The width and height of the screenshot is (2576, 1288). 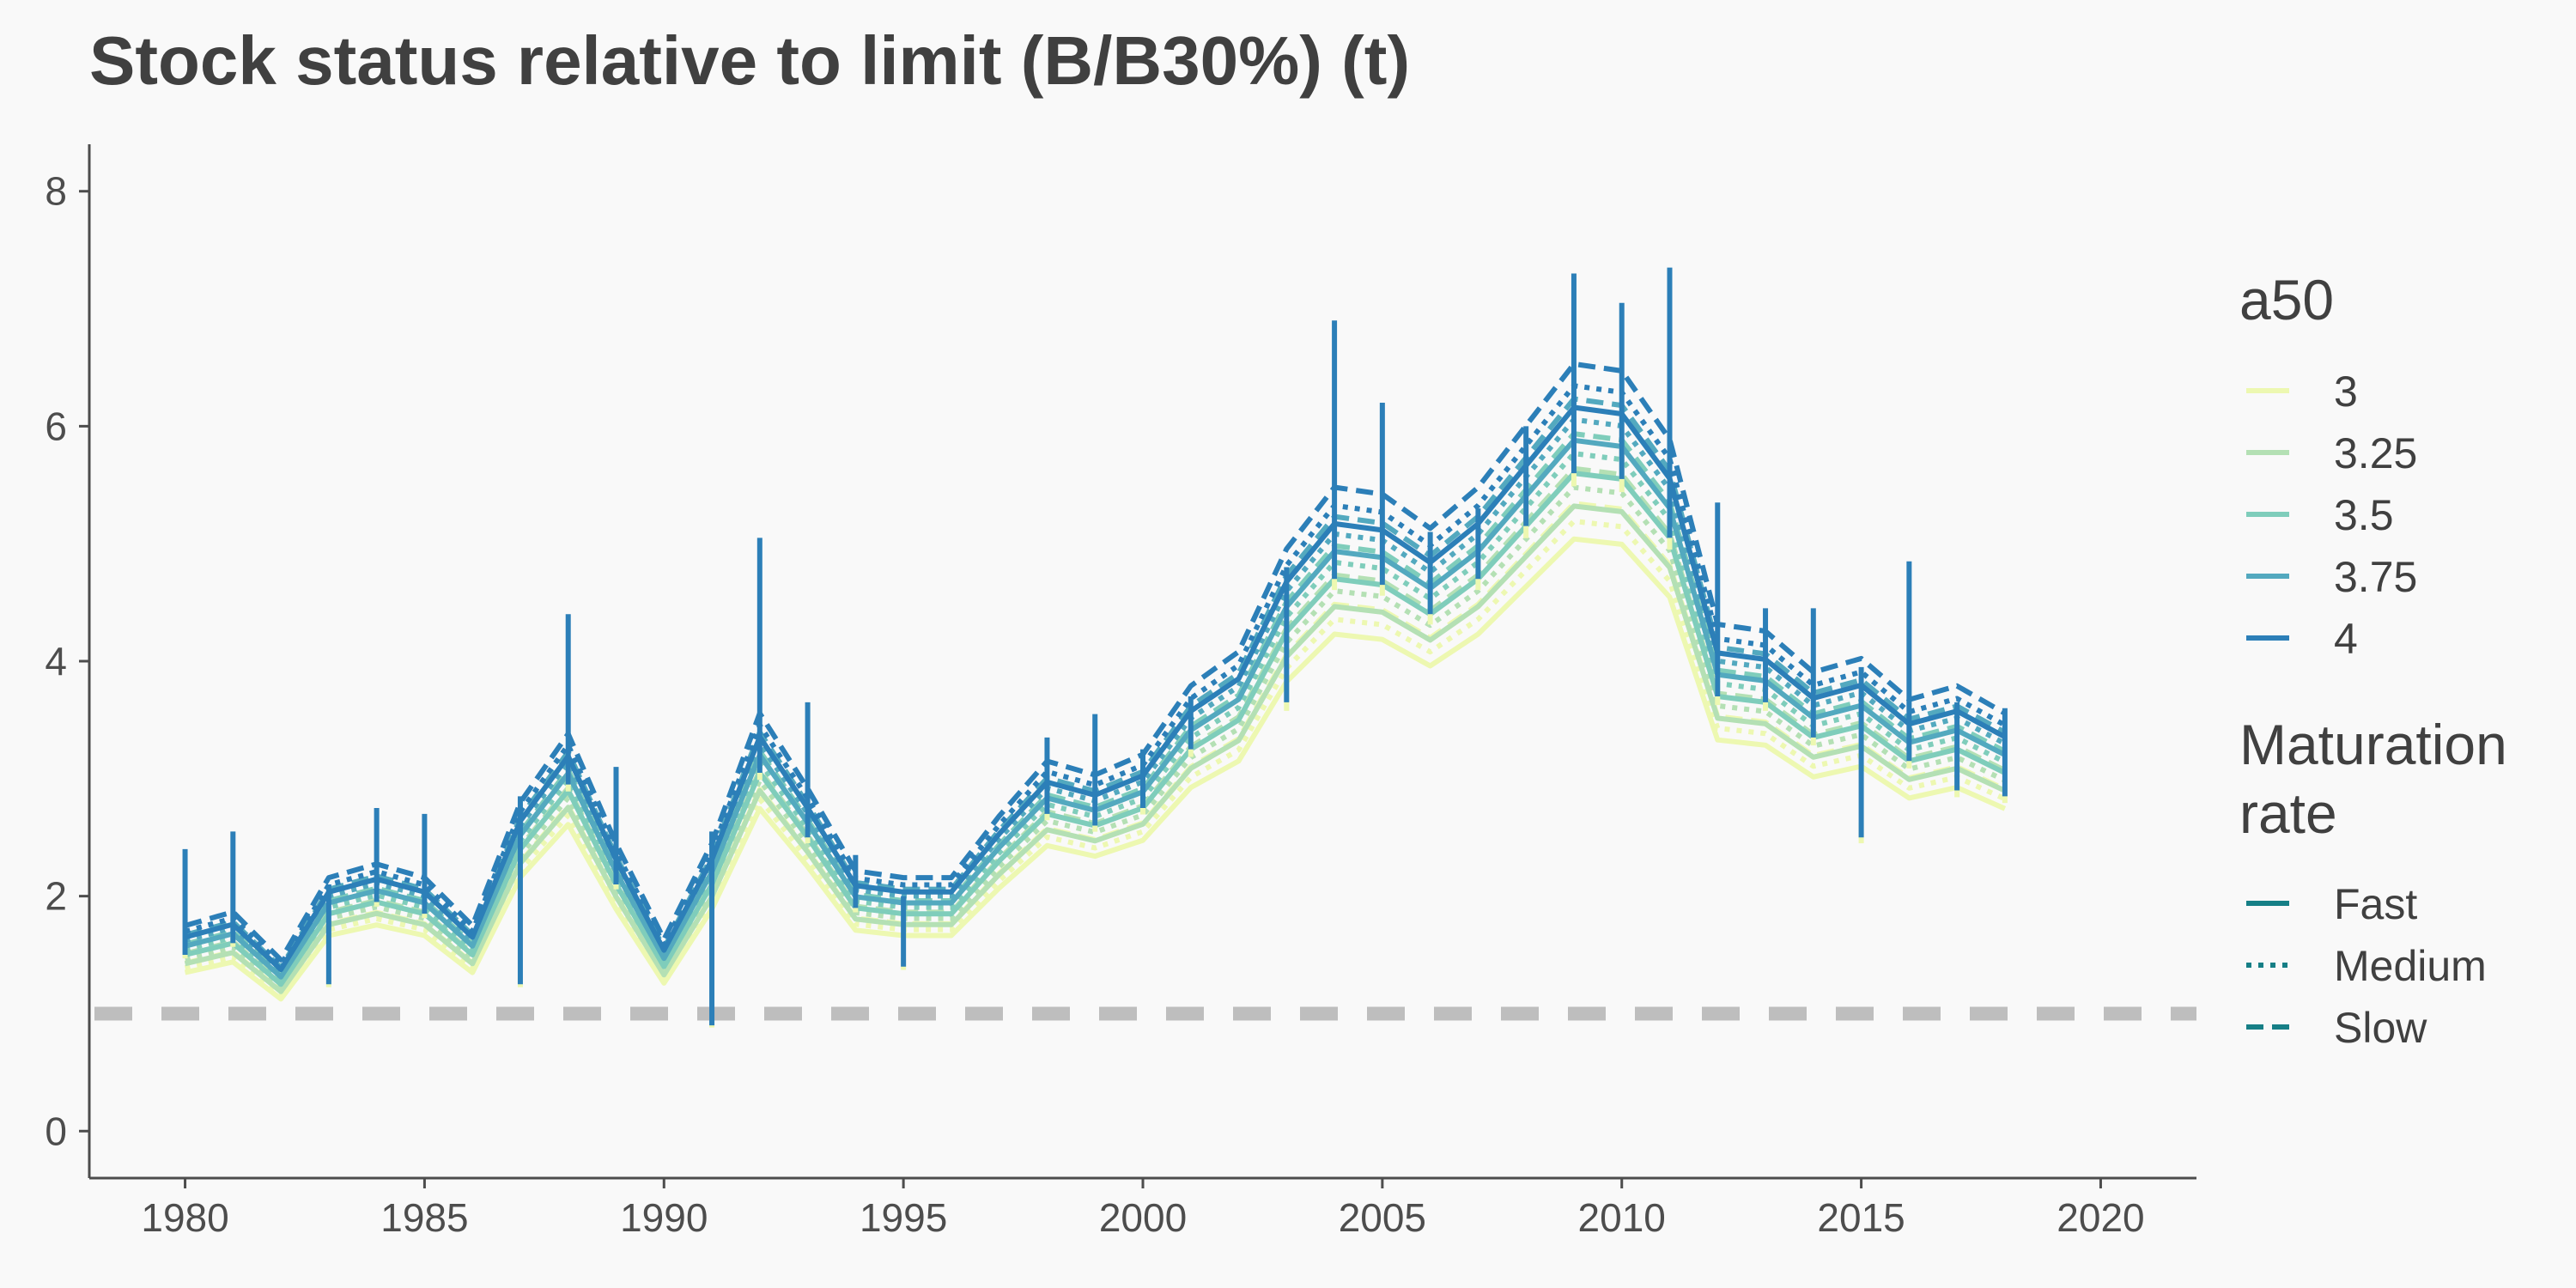 What do you see at coordinates (1622, 1217) in the screenshot?
I see `x-tick-label-2010: 2010` at bounding box center [1622, 1217].